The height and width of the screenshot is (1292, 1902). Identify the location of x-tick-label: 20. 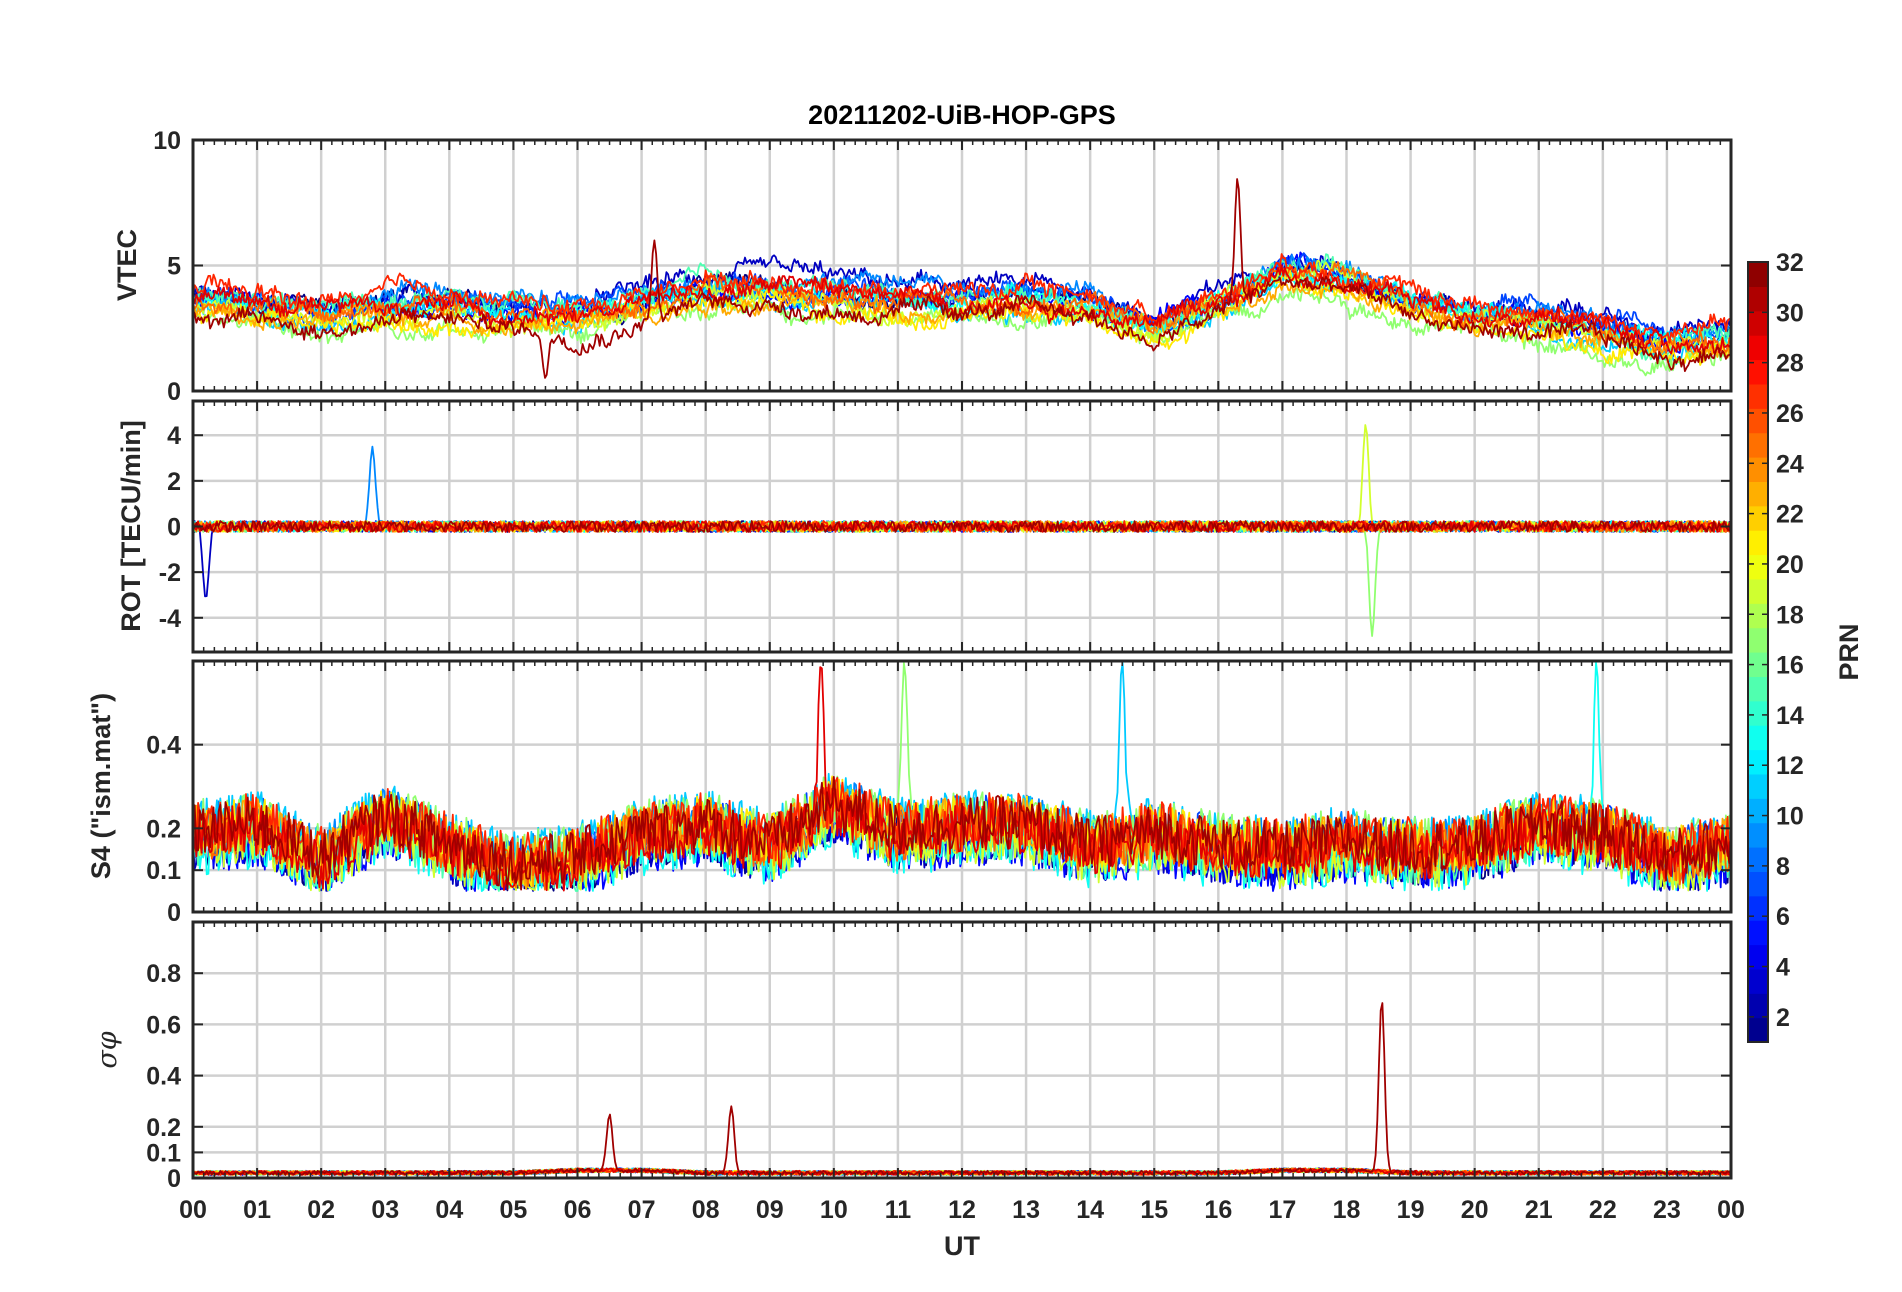
(1475, 1210).